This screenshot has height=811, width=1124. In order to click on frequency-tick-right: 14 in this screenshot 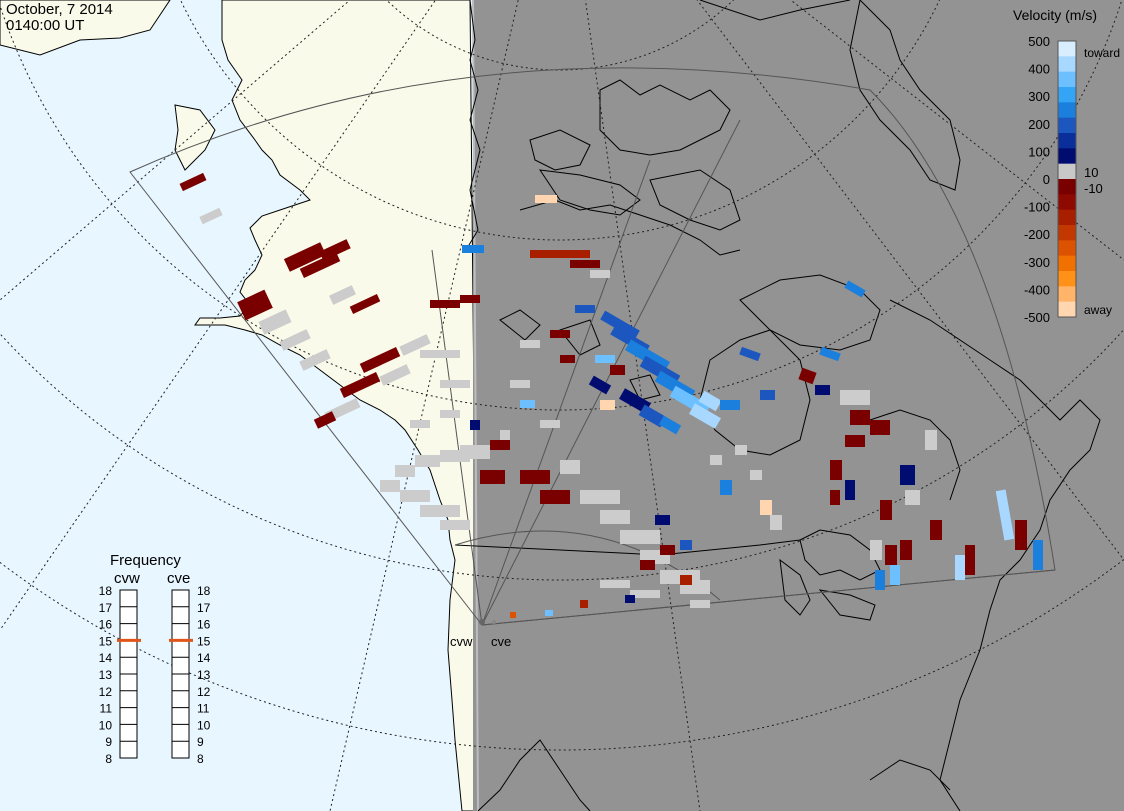, I will do `click(204, 658)`.